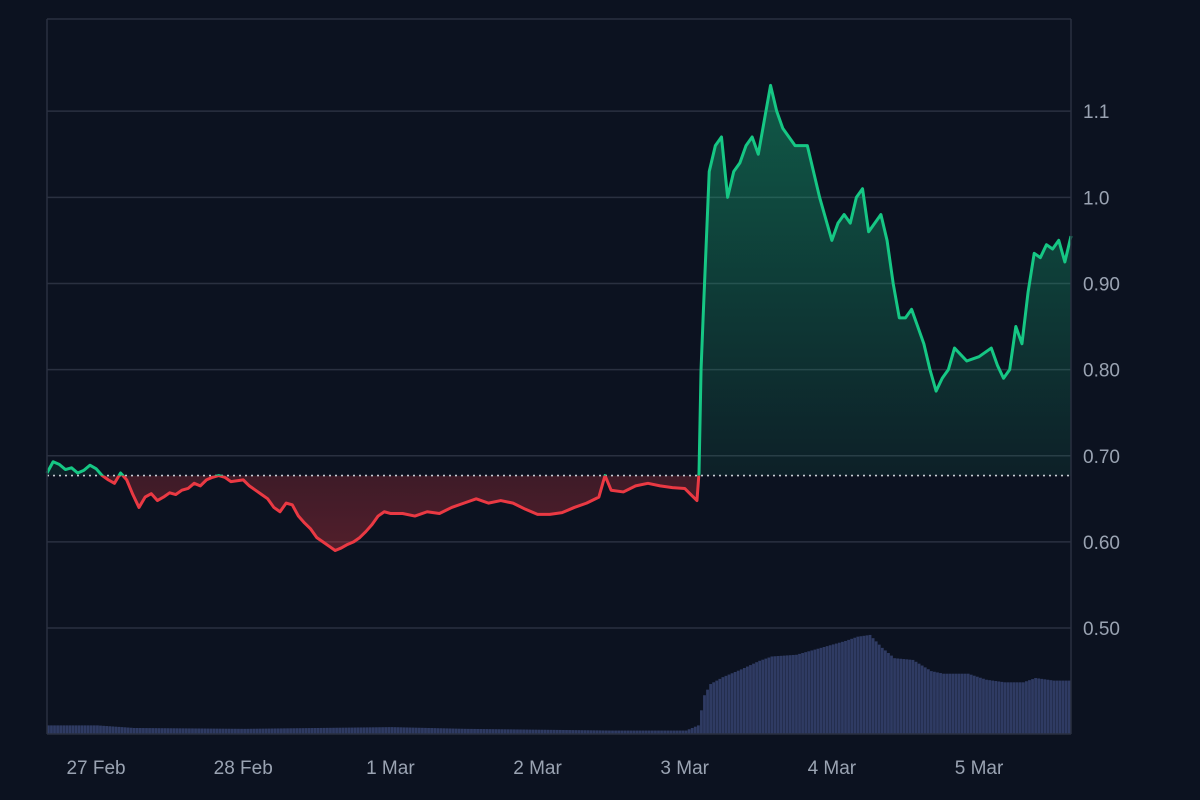 The height and width of the screenshot is (800, 1200). I want to click on x-tick-label: 5 Mar, so click(979, 768).